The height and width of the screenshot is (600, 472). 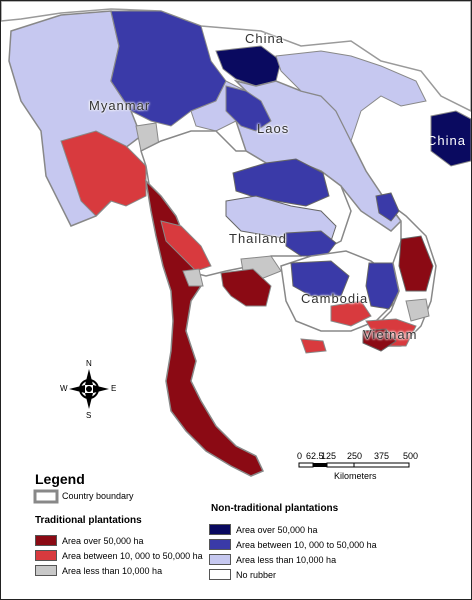 What do you see at coordinates (320, 278) in the screenshot?
I see `region-cambodia-blue` at bounding box center [320, 278].